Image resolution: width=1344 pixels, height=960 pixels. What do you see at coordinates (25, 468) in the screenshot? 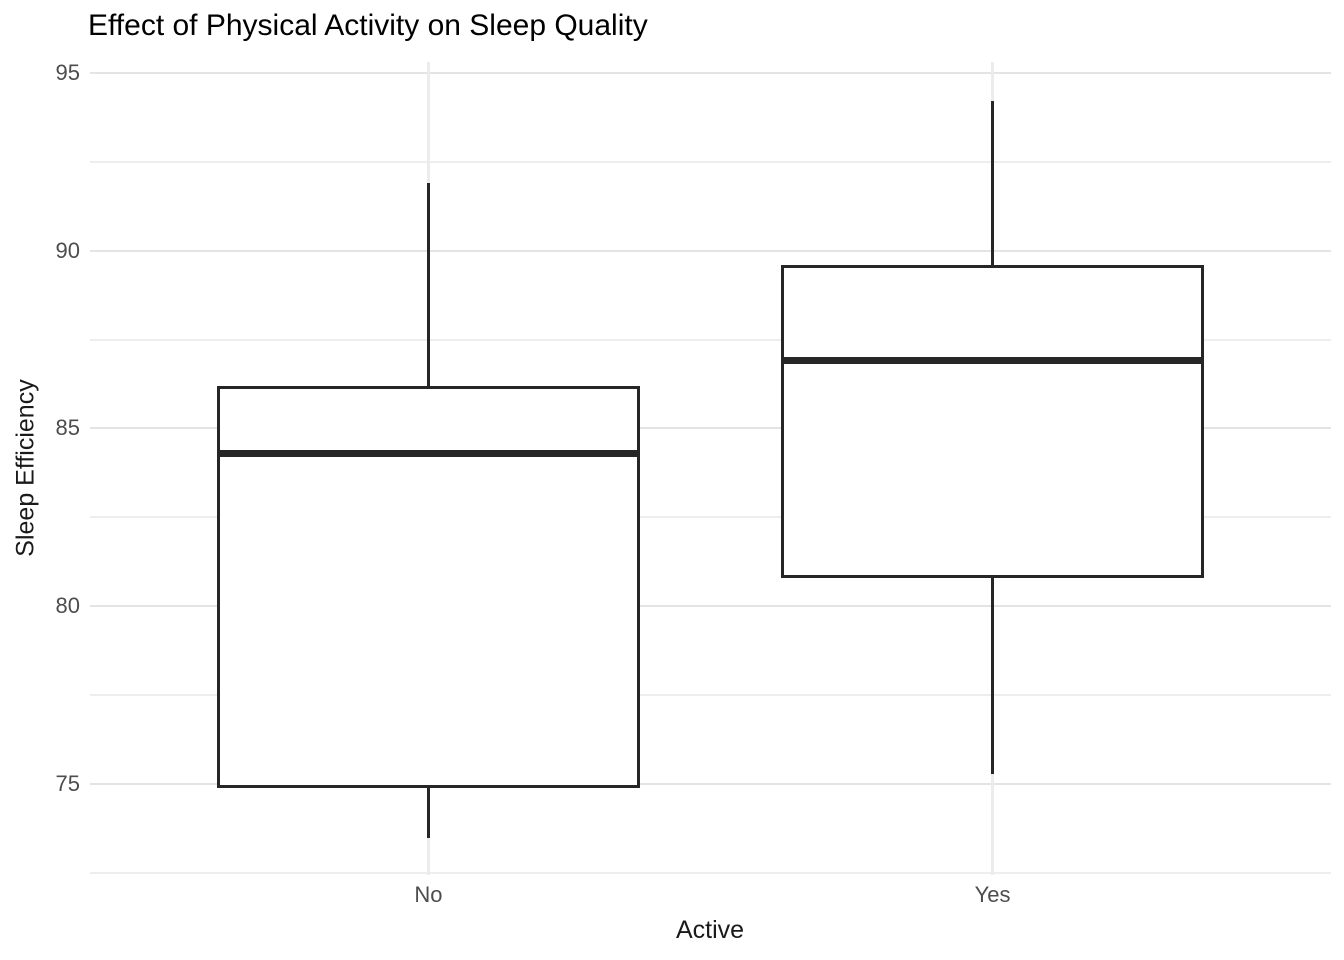
I see `y-axis-title: Sleep Efficiency` at bounding box center [25, 468].